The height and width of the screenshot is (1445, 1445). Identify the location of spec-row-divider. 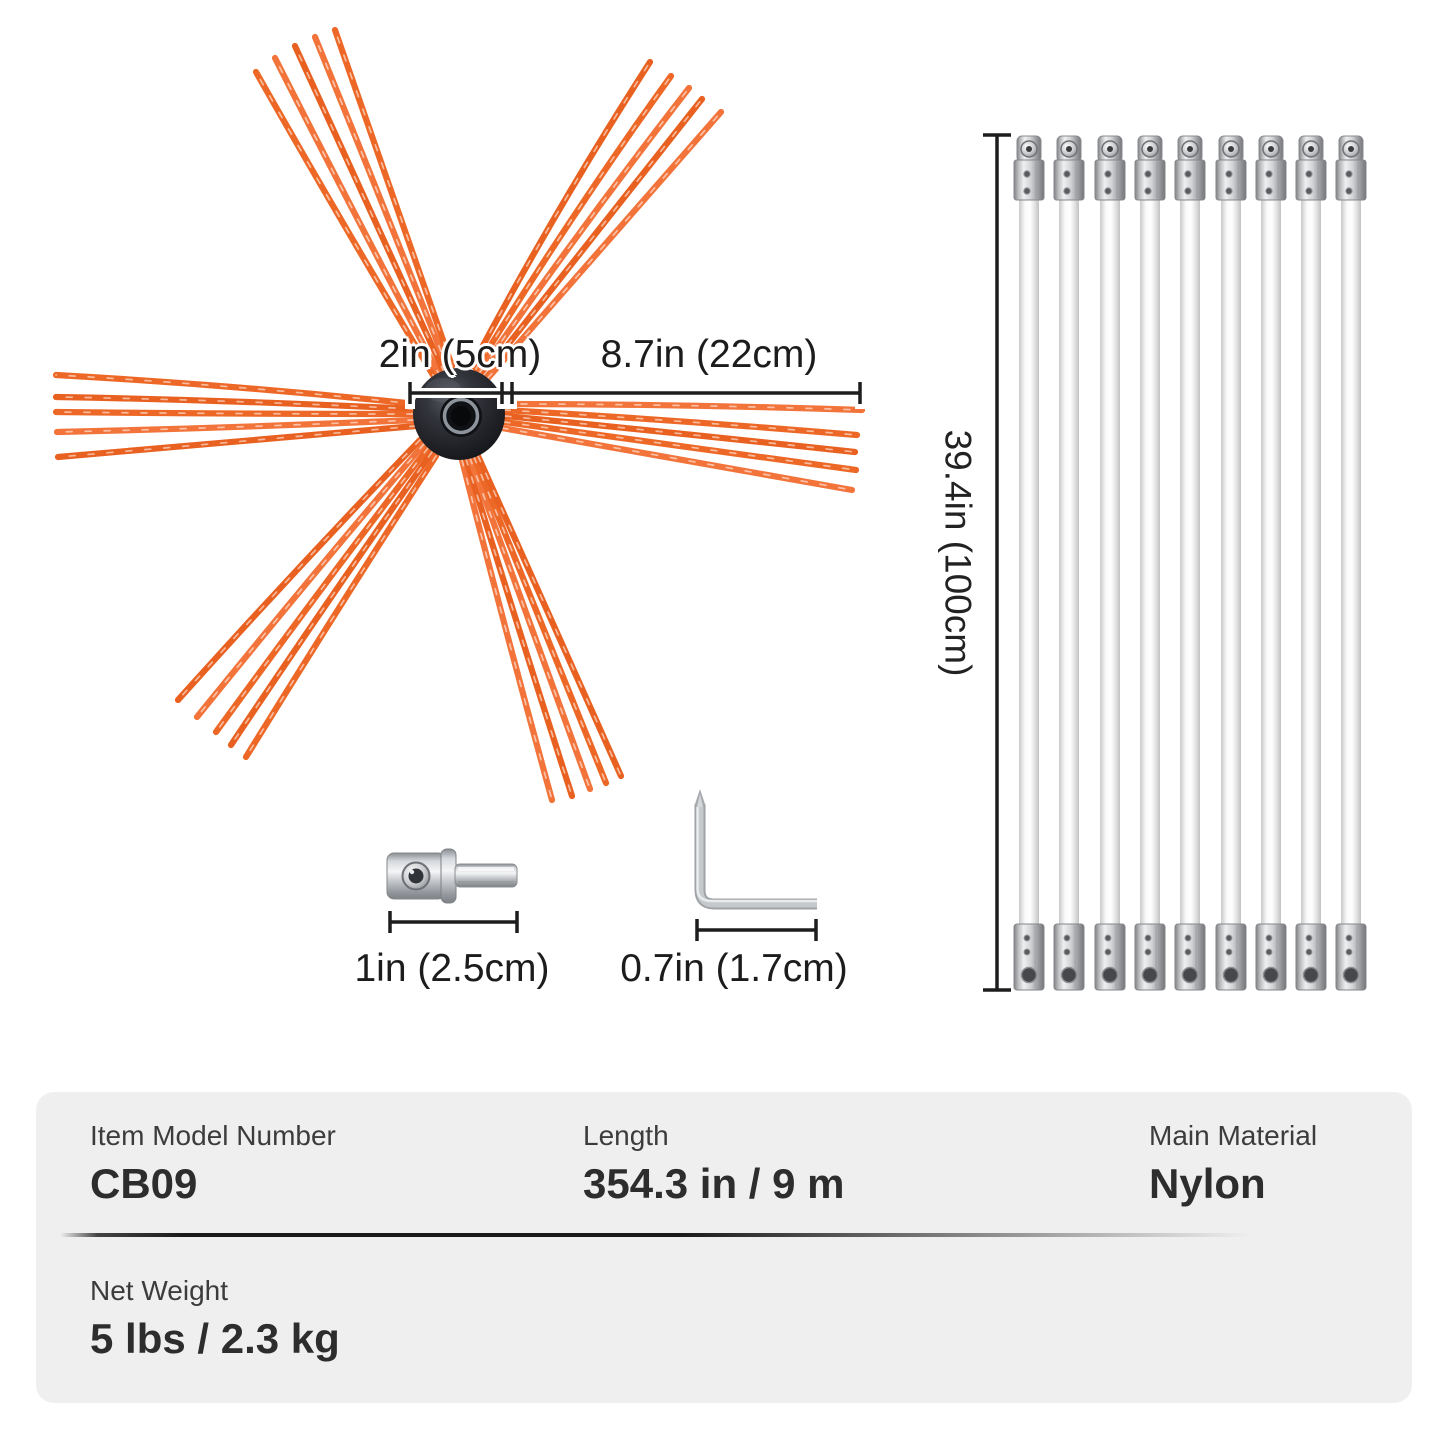
(680, 1235).